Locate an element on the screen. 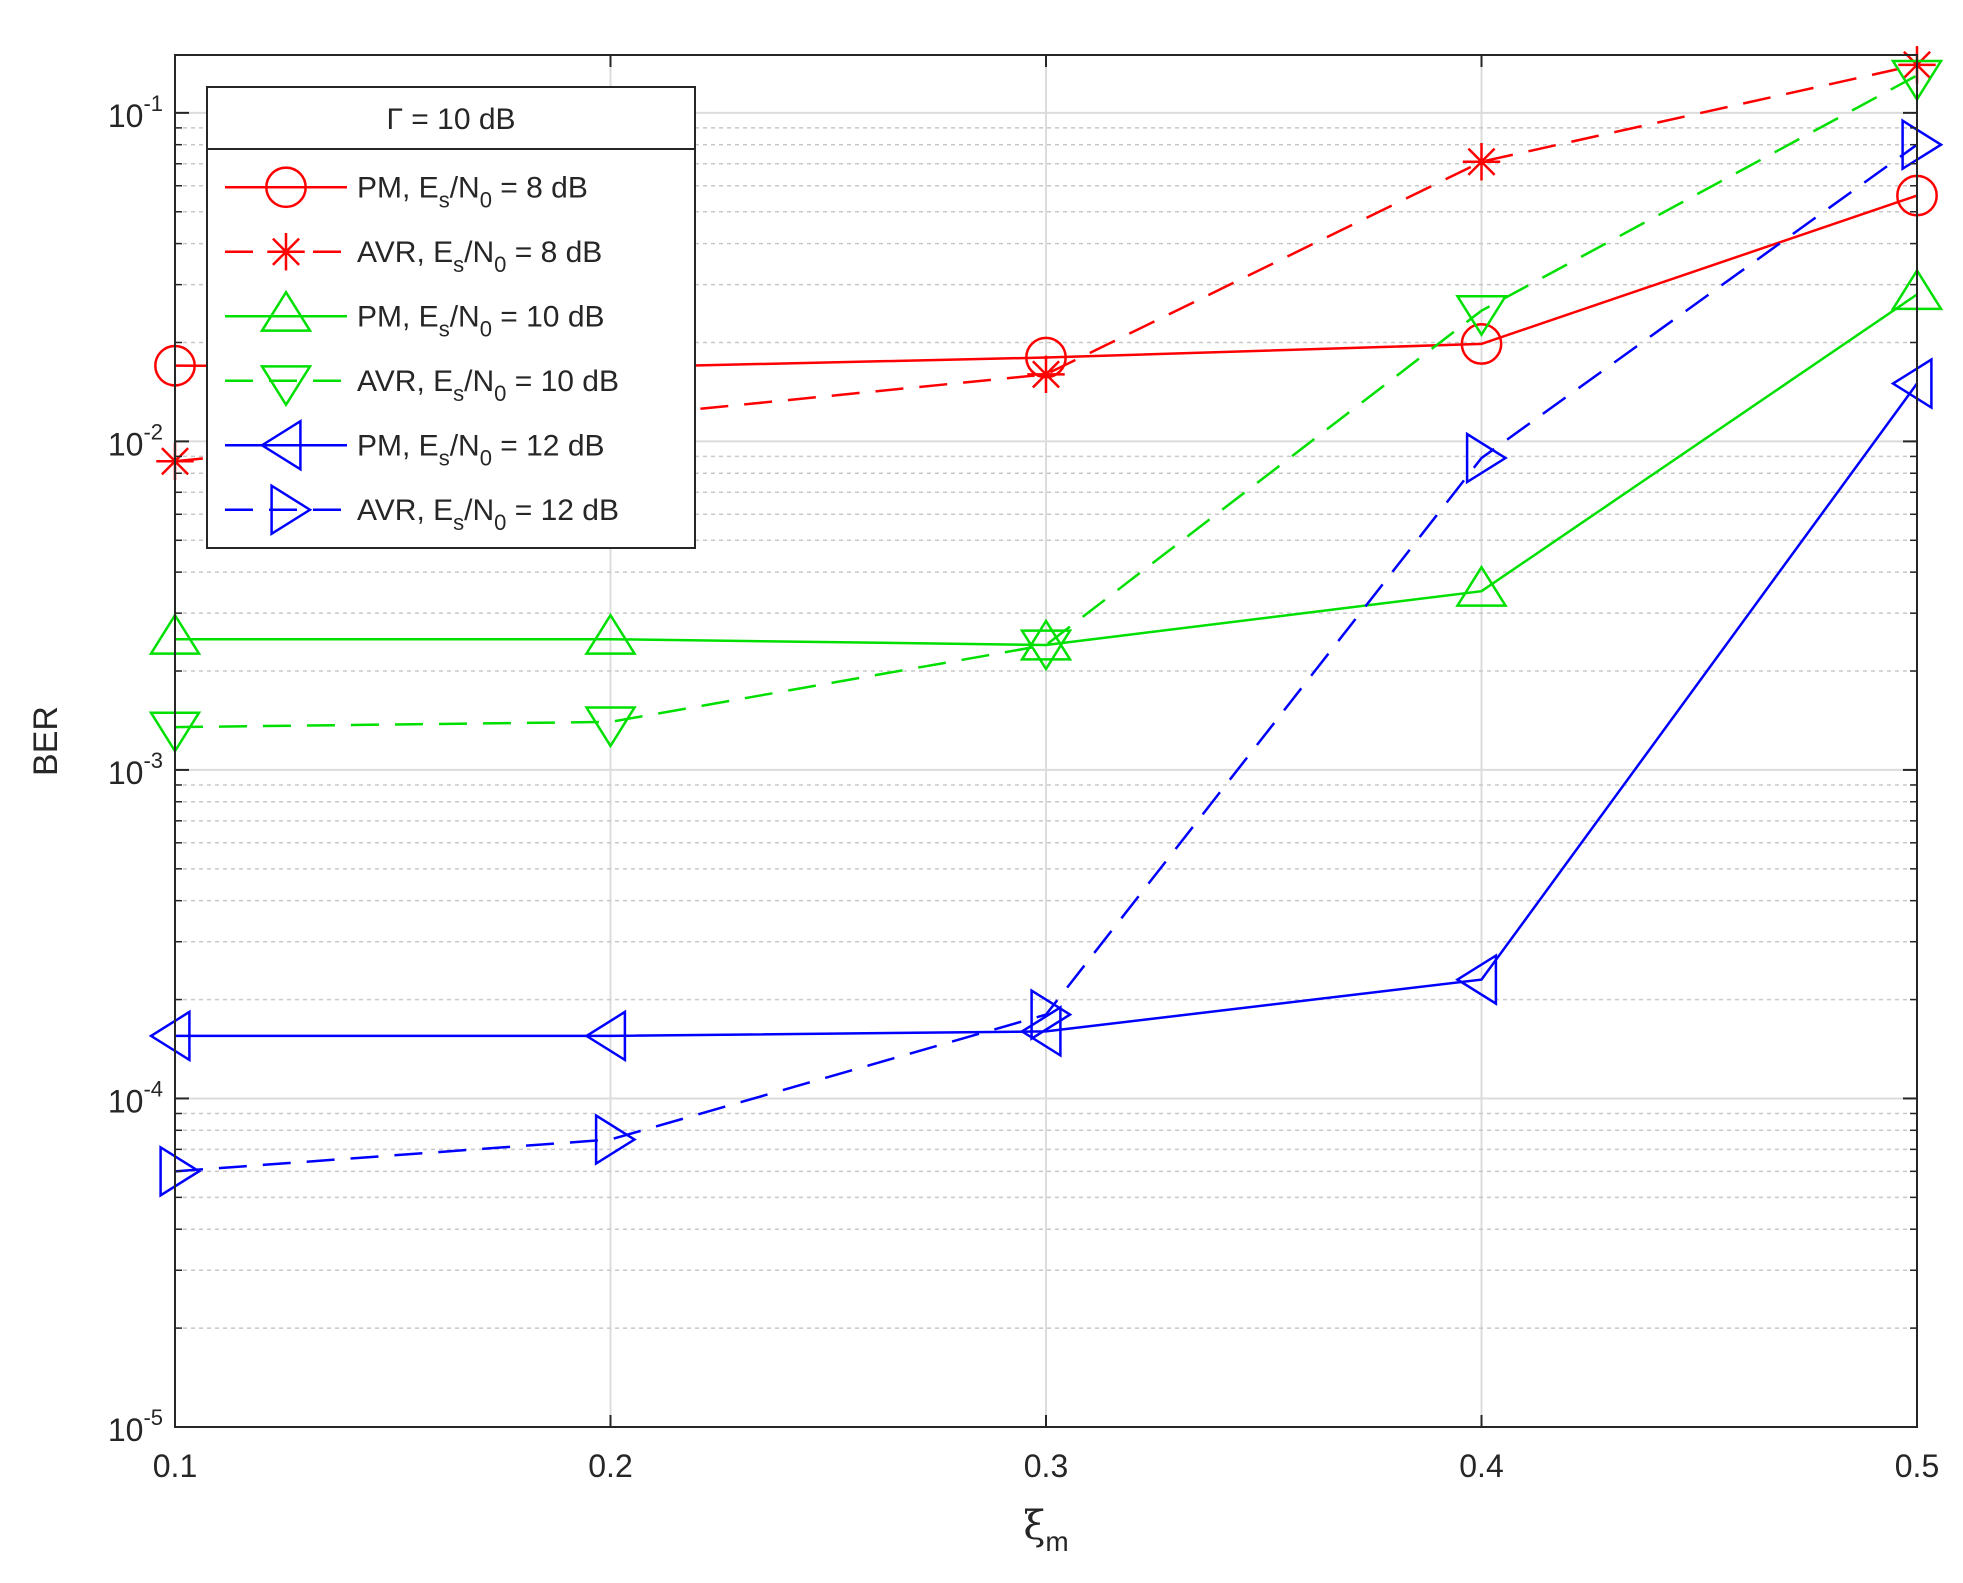 The height and width of the screenshot is (1583, 1963). x-tick-label: 0.5 is located at coordinates (1917, 1466).